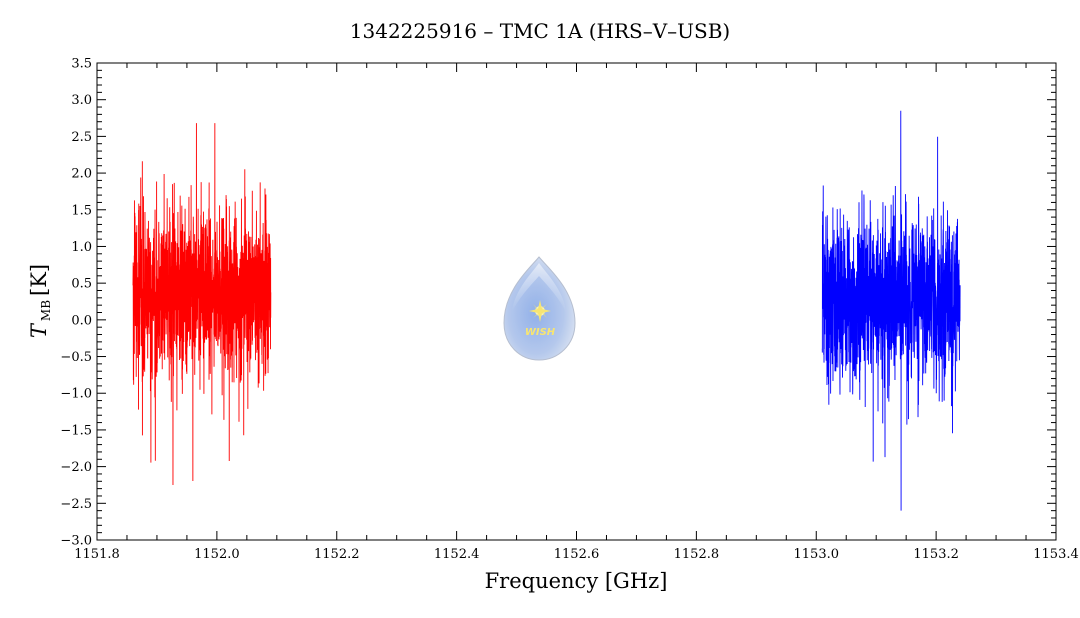 The image size is (1080, 618). I want to click on y-tick-label: 2.5, so click(81, 137).